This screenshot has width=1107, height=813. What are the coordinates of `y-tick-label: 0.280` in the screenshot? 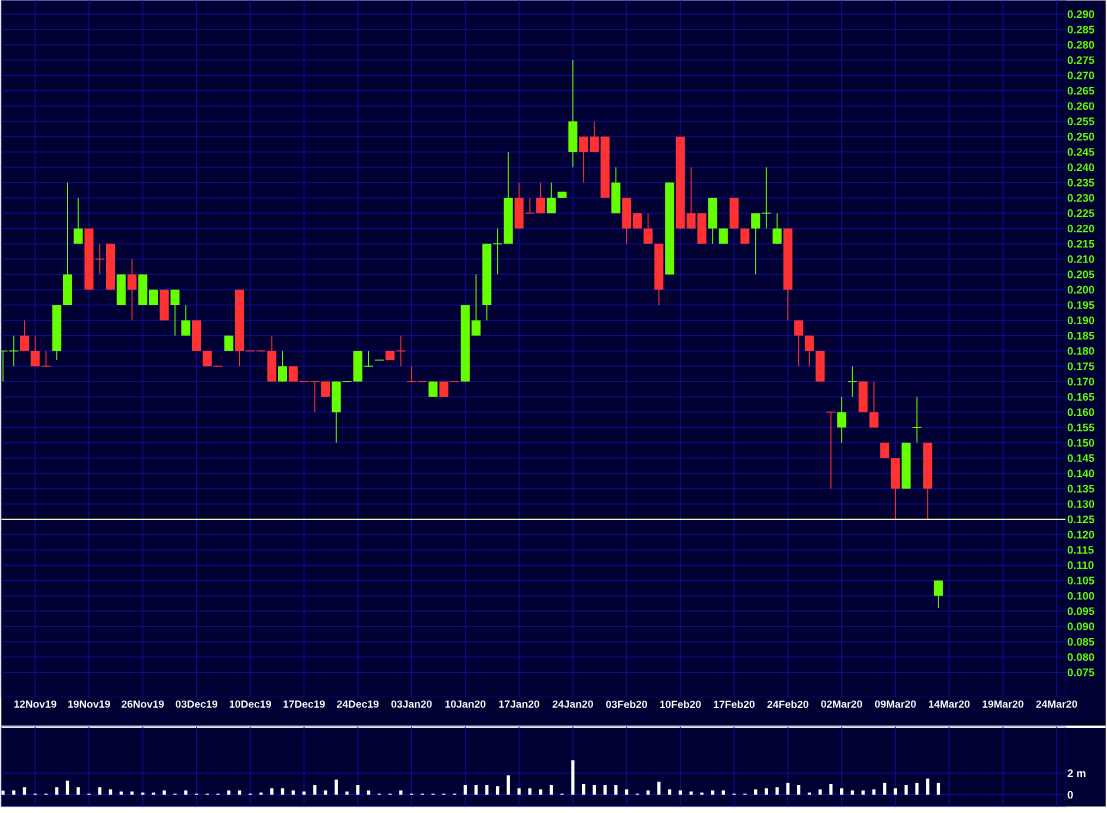 It's located at (1081, 44).